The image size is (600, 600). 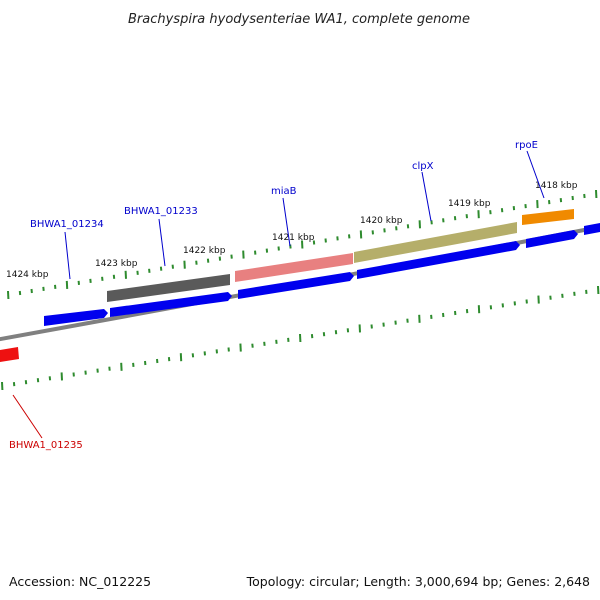 What do you see at coordinates (381, 221) in the screenshot?
I see `scale-label-1420: 1420 kbp` at bounding box center [381, 221].